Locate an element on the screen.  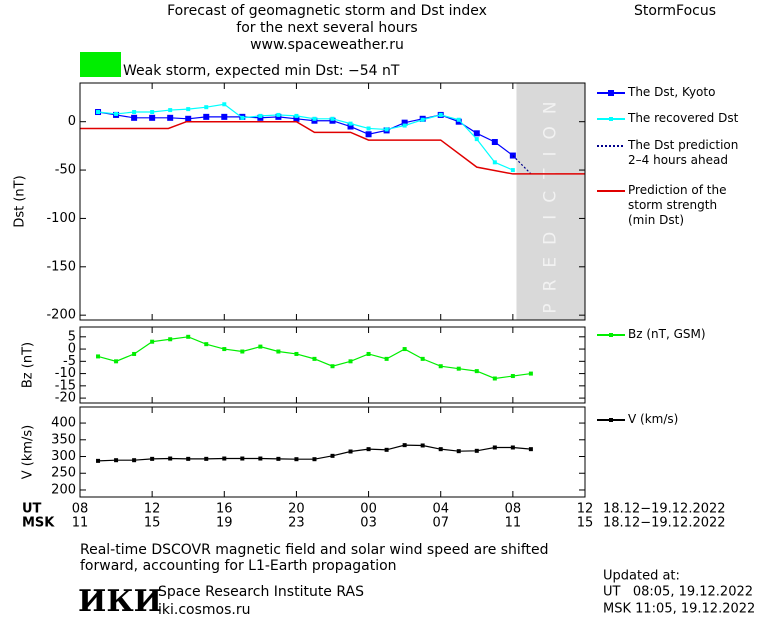
alert-text: Weak storm, expected min Dst: −54 nT is located at coordinates (261, 71).